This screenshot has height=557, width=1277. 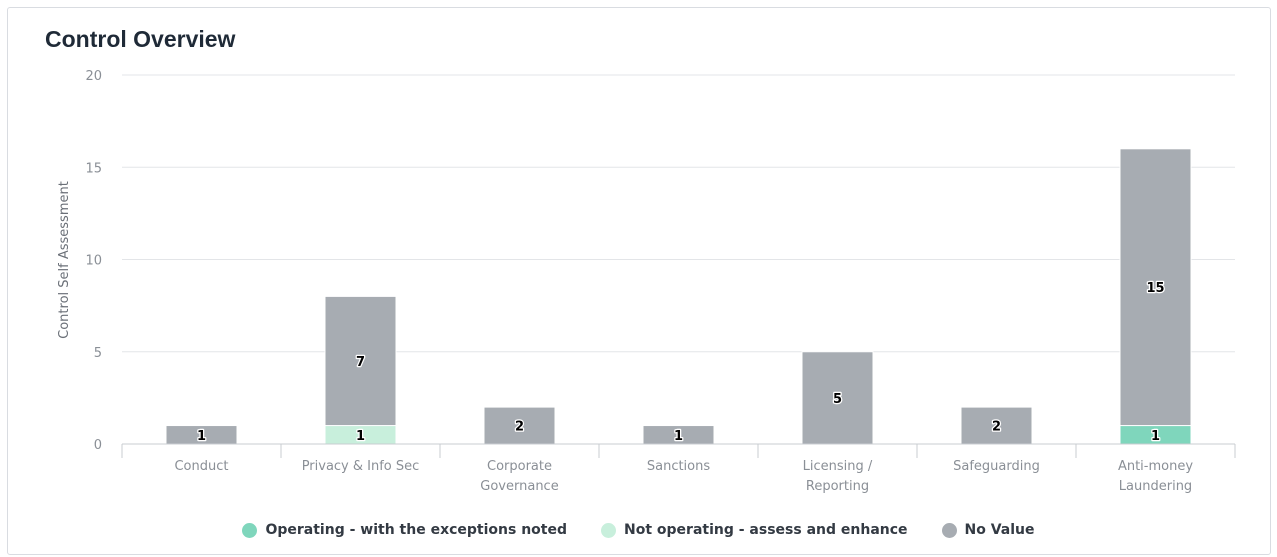 I want to click on legend-label: Operating - with the exceptions noted, so click(x=416, y=530).